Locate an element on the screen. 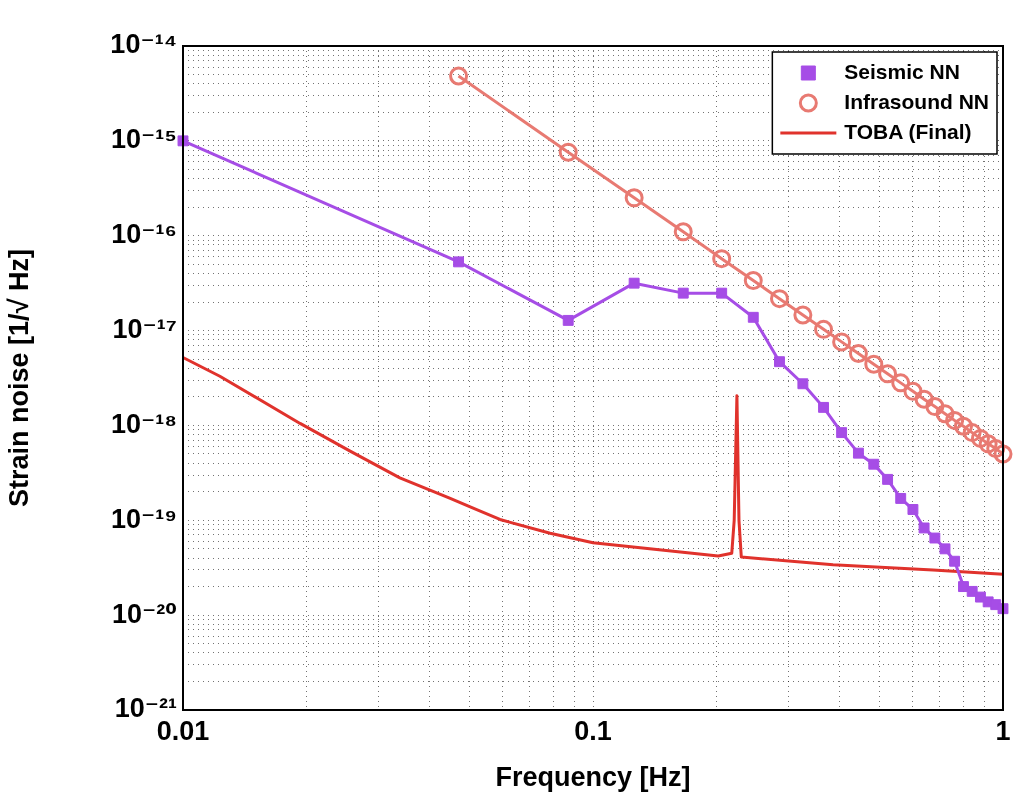  y-axis-title: Strain noise [1/√ Hz] is located at coordinates (18, 378).